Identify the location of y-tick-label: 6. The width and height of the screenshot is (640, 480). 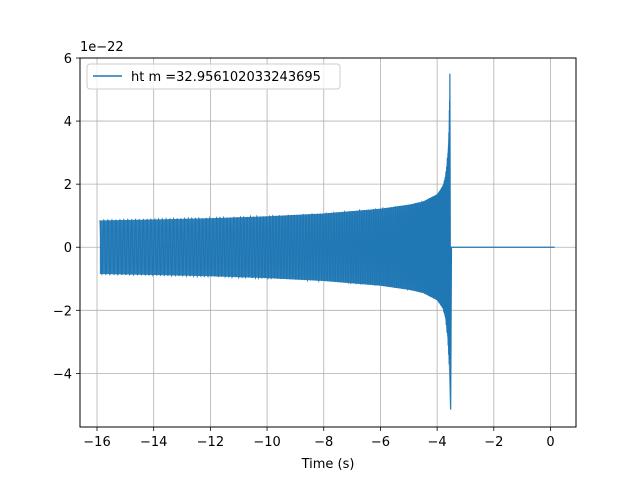
(68, 59).